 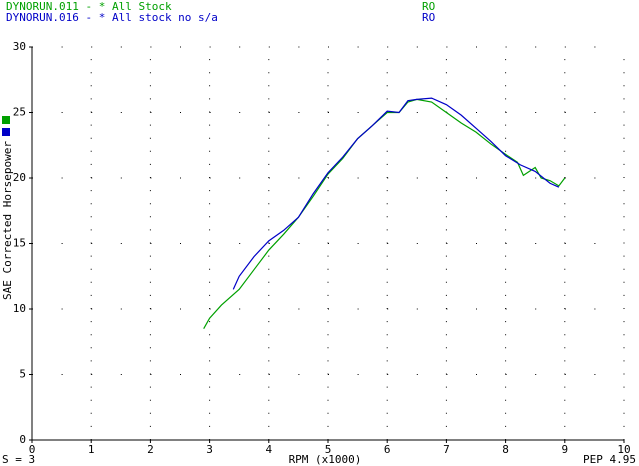 I want to click on y-tick-label: 20, so click(x=19, y=177).